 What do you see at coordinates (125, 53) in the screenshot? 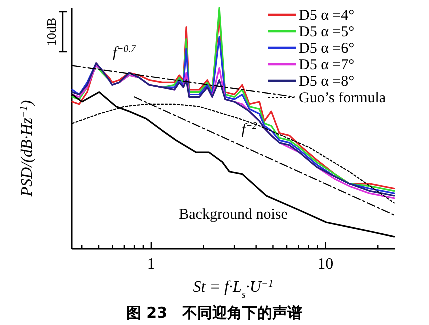
I see `annotation: f$^{−0.7}$` at bounding box center [125, 53].